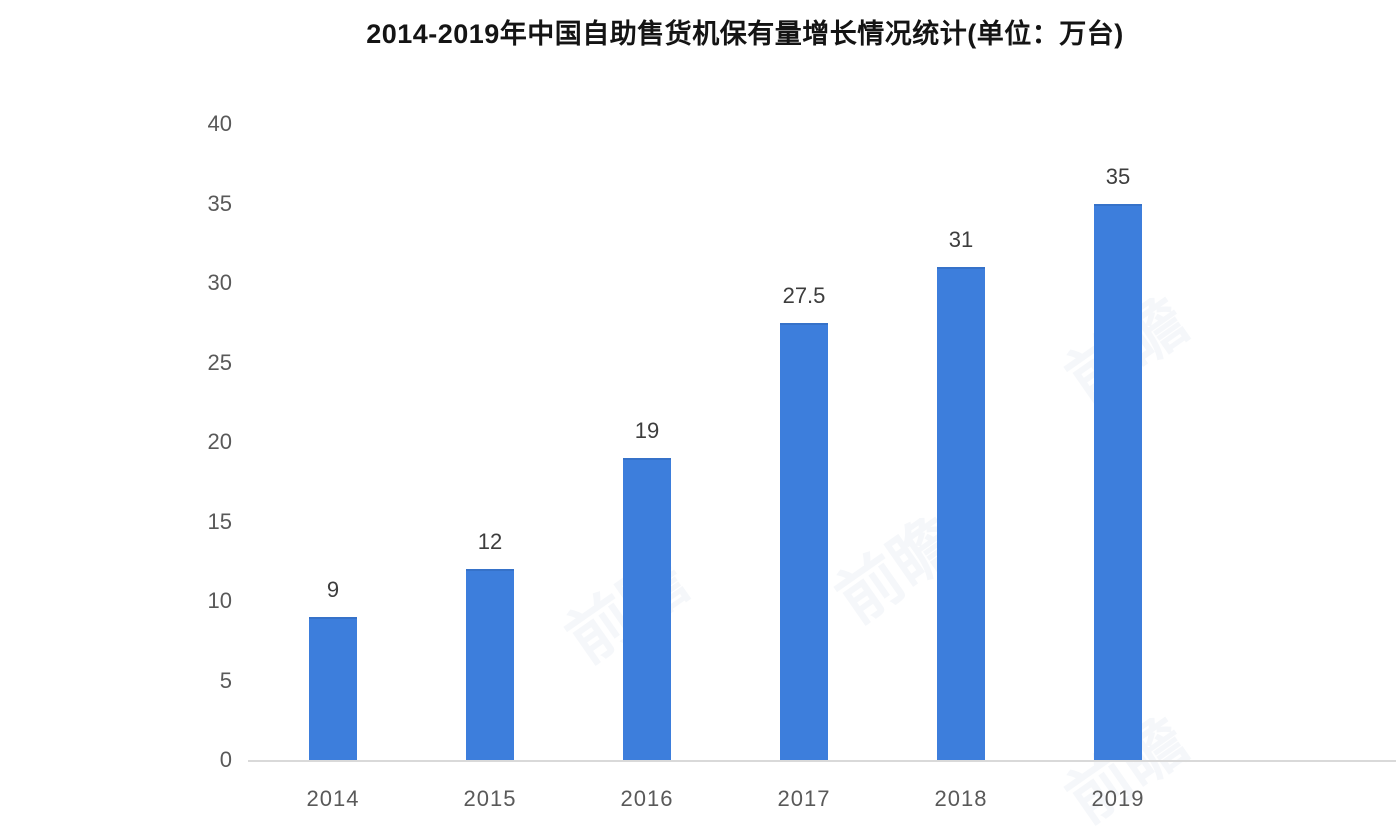 Image resolution: width=1400 pixels, height=840 pixels. What do you see at coordinates (822, 761) in the screenshot?
I see `x-axis-line` at bounding box center [822, 761].